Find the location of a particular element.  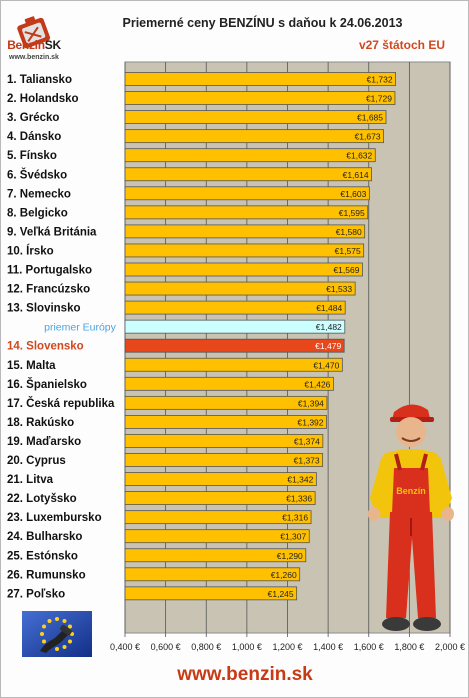

category-label: 3. Grécko is located at coordinates (33, 118).